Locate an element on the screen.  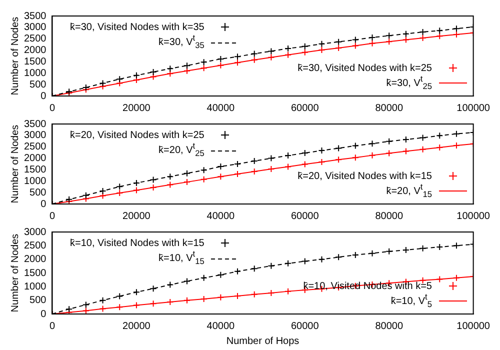
legend-label: k̄=10, Visited Nodes with k=15 is located at coordinates (137, 243).